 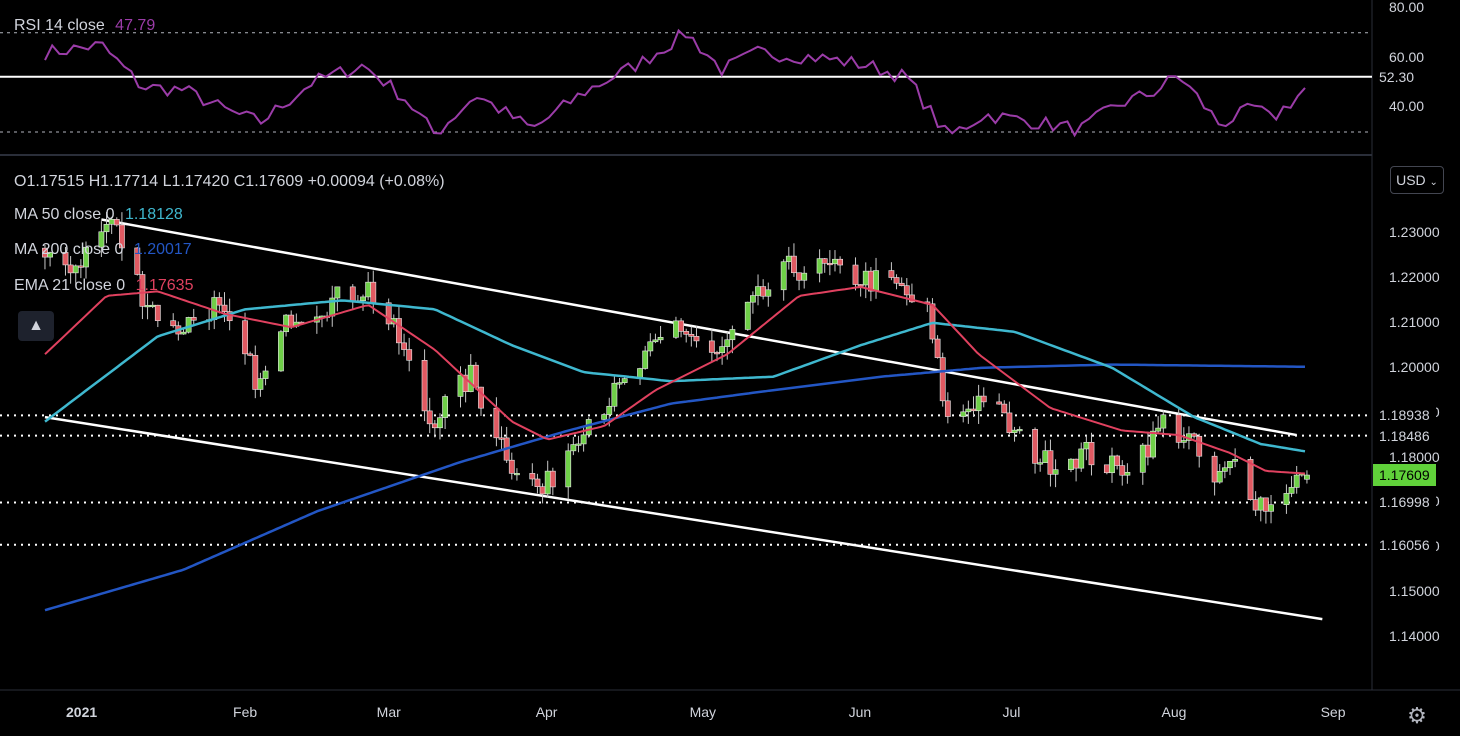 I want to click on ema21-legend-label: EMA 21 close 0, so click(x=70, y=285).